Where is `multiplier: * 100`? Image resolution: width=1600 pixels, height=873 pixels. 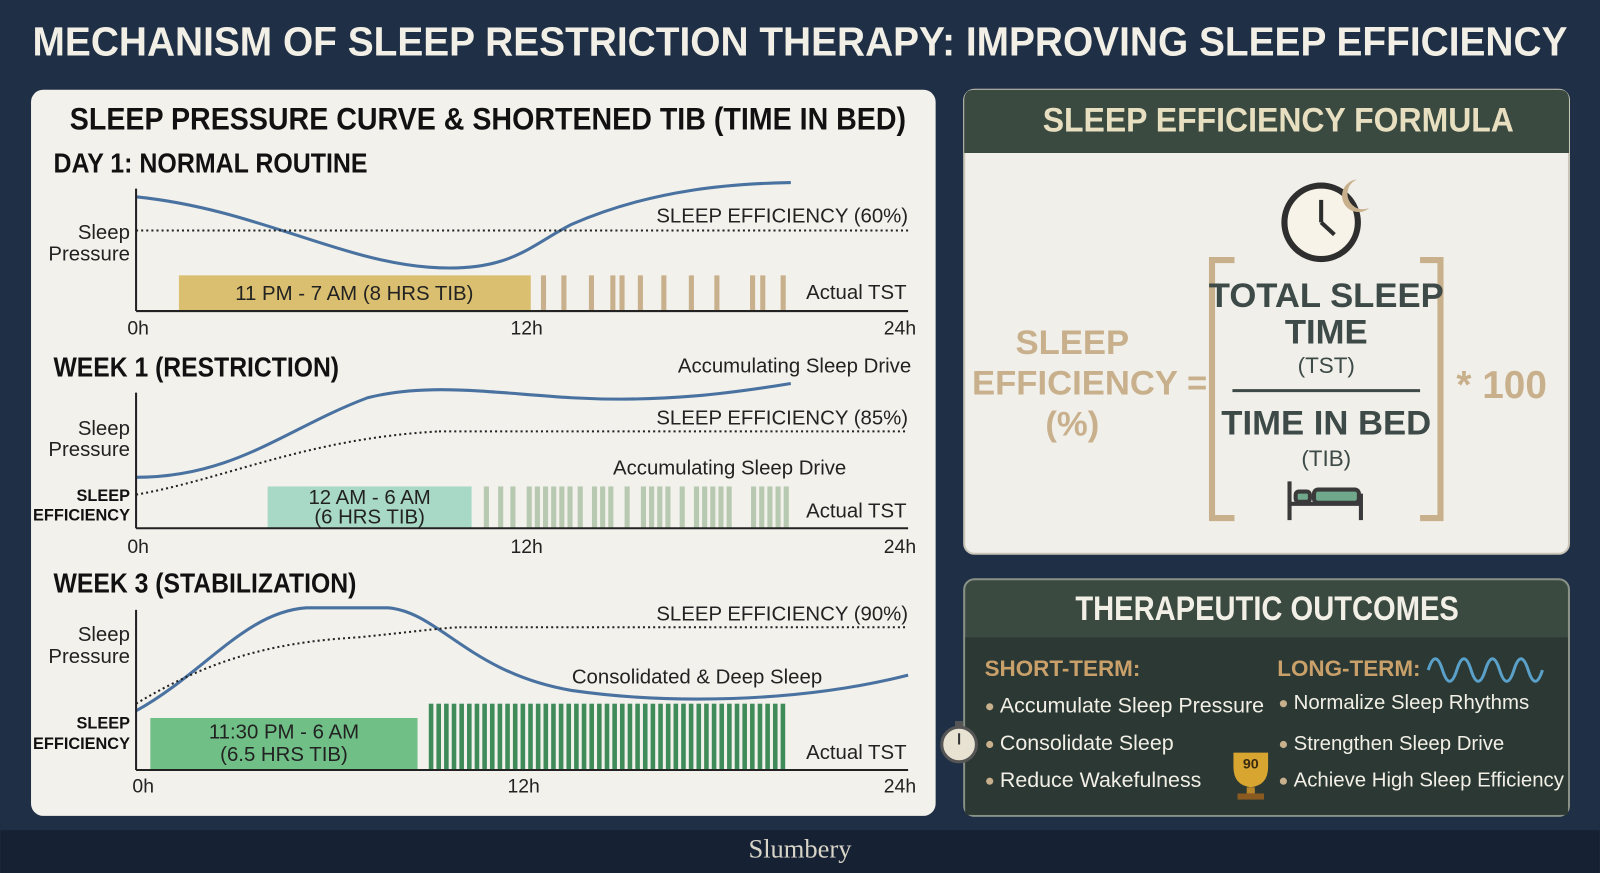
multiplier: * 100 is located at coordinates (1501, 385).